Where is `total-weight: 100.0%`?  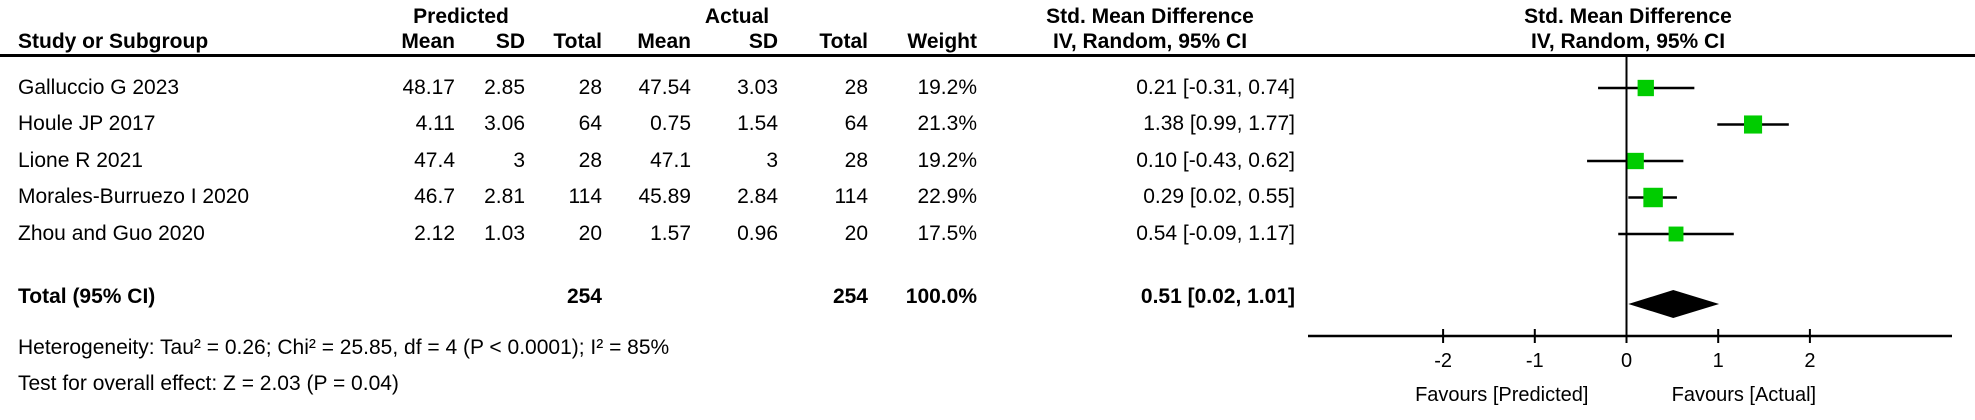
total-weight: 100.0% is located at coordinates (941, 296).